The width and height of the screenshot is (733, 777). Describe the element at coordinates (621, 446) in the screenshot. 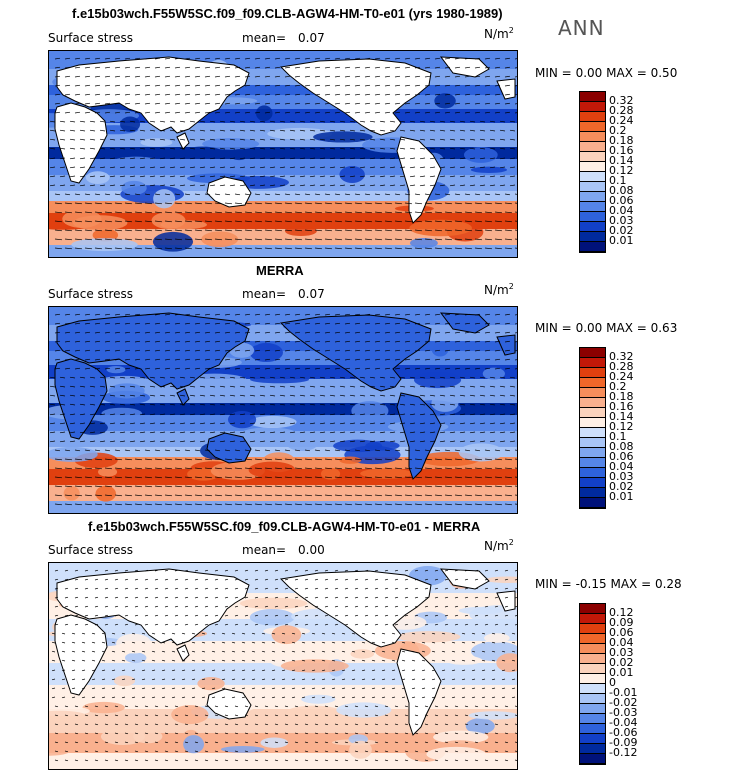

I see `colorbar-label: 0.08` at that location.